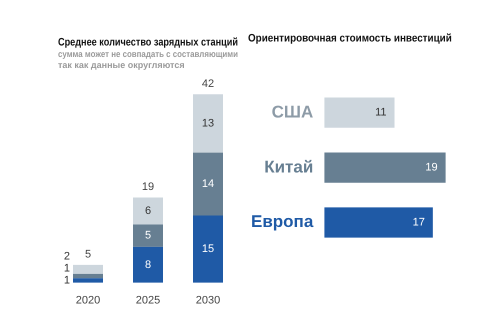 The height and width of the screenshot is (320, 480). I want to click on data-label: 19, so click(431, 168).